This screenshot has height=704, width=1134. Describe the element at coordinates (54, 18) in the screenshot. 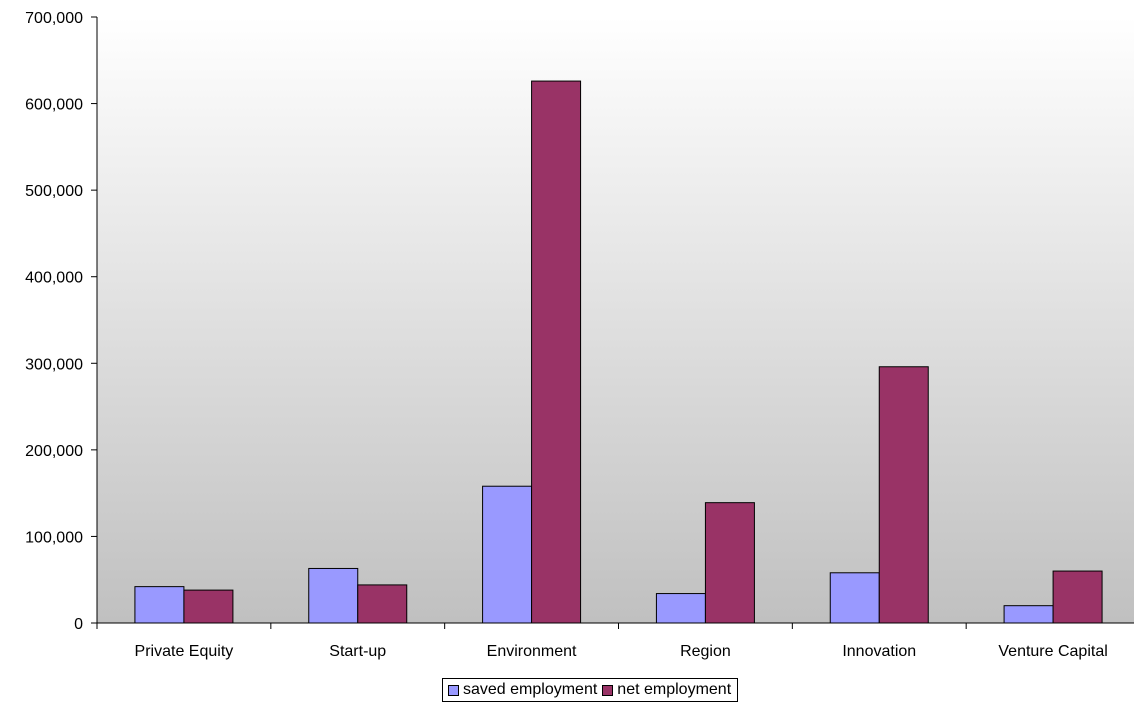

I see `y-tick-label: 700,000` at that location.